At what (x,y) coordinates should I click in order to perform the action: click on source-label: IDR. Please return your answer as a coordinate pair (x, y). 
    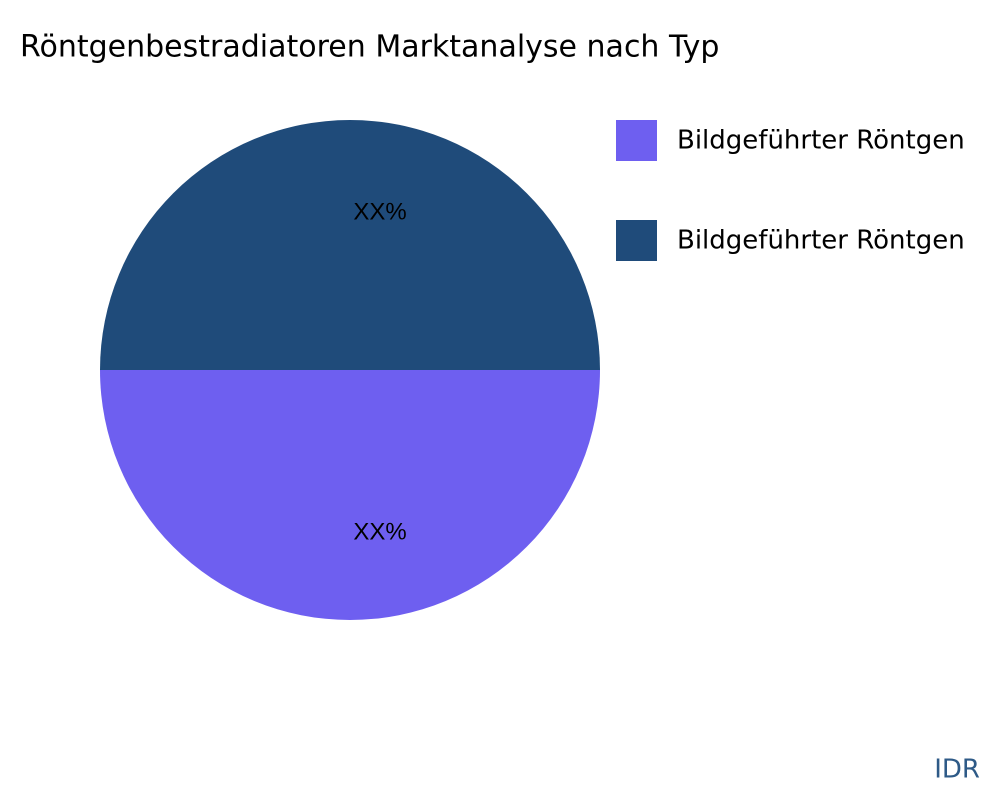
    Looking at the image, I should click on (957, 770).